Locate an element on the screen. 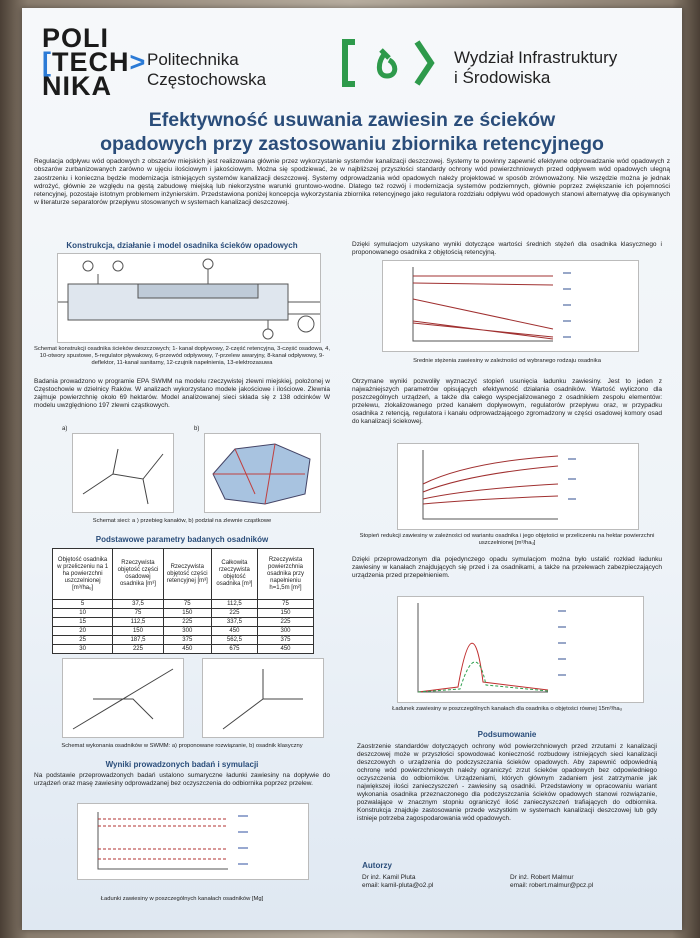 Image resolution: width=700 pixels, height=938 pixels. table-row: 25 187,5 375 562,5 375 is located at coordinates (182, 640).